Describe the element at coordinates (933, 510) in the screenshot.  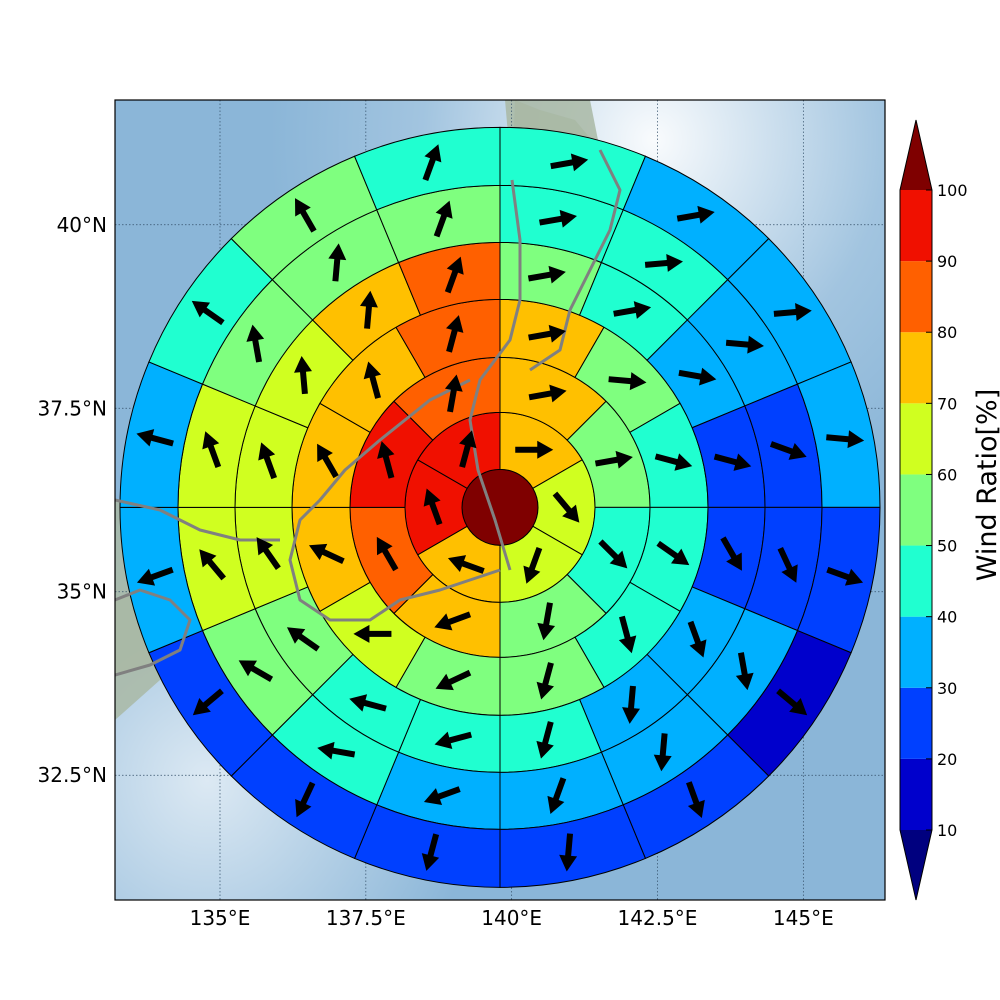
I see `colorbar: 10 20 30 40 50 60 70 80 90 100` at that location.